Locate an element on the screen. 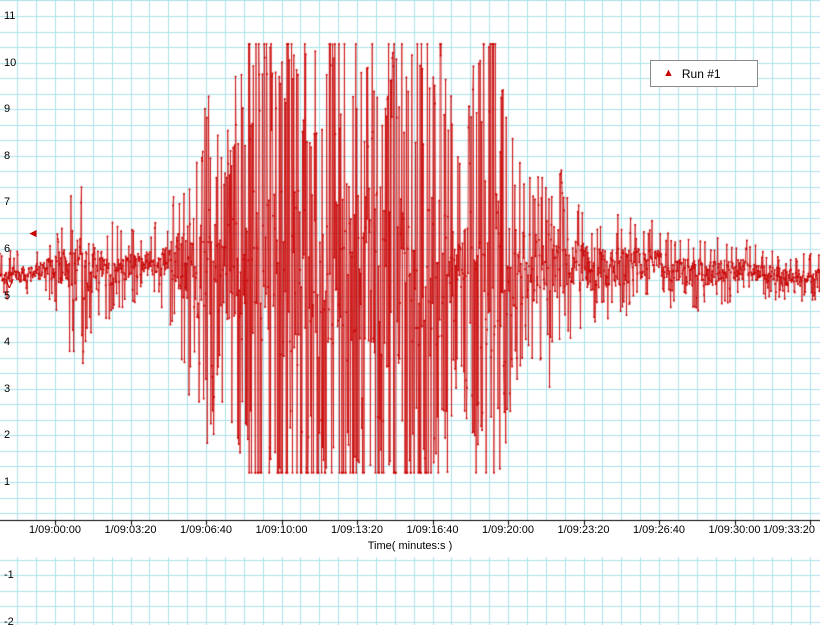 Image resolution: width=820 pixels, height=625 pixels. legend: ▲ Run #1 is located at coordinates (704, 73).